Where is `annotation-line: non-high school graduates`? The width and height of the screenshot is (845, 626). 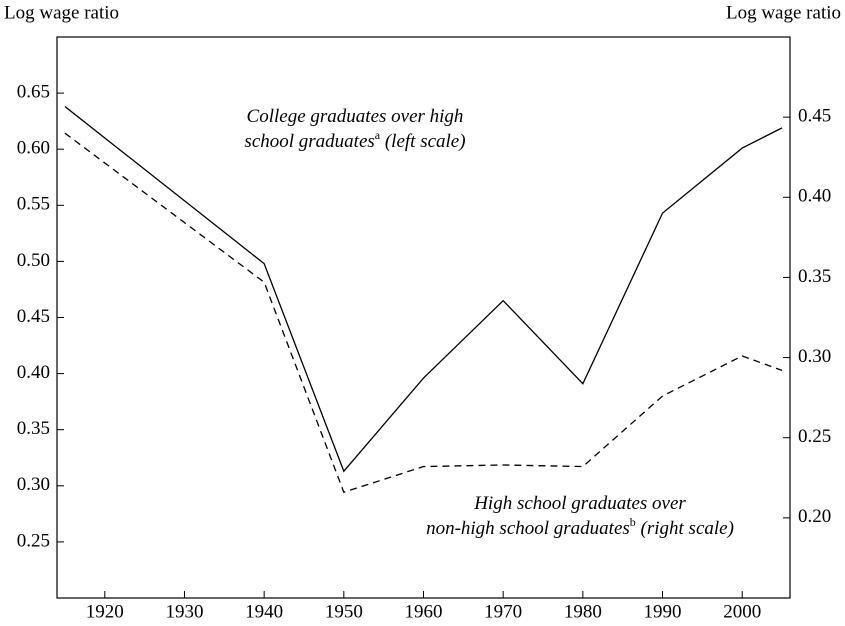 annotation-line: non-high school graduates is located at coordinates (528, 528).